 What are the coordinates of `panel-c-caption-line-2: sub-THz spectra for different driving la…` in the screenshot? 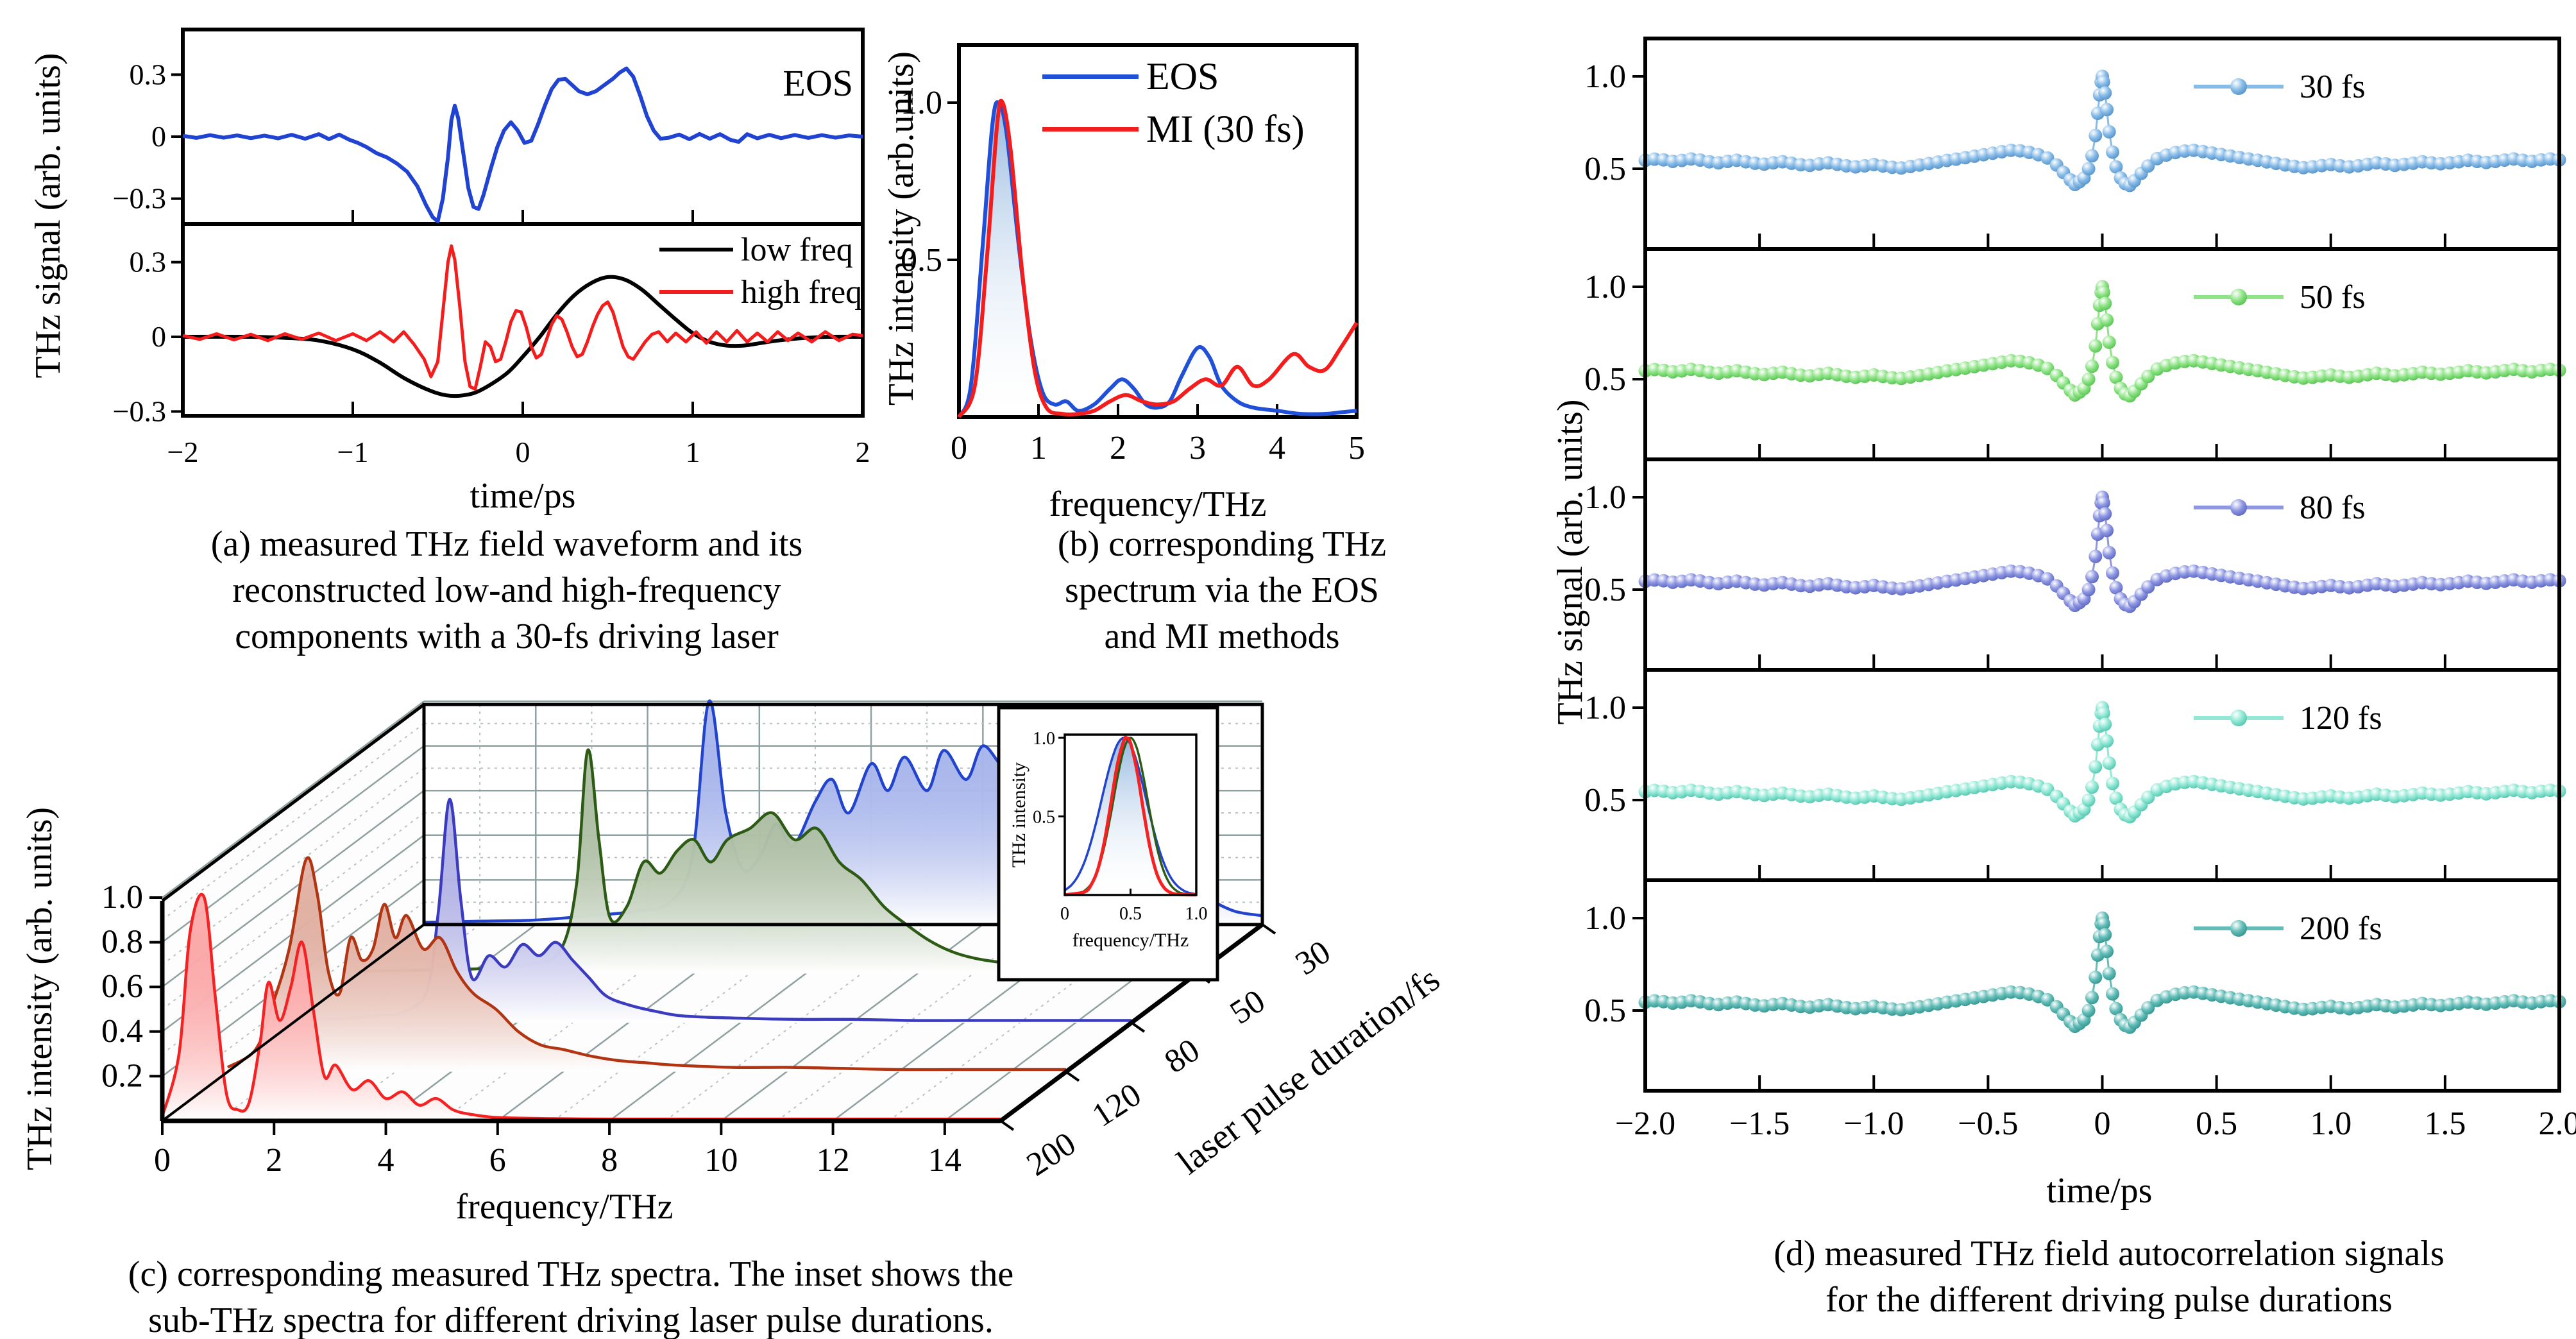 It's located at (571, 1320).